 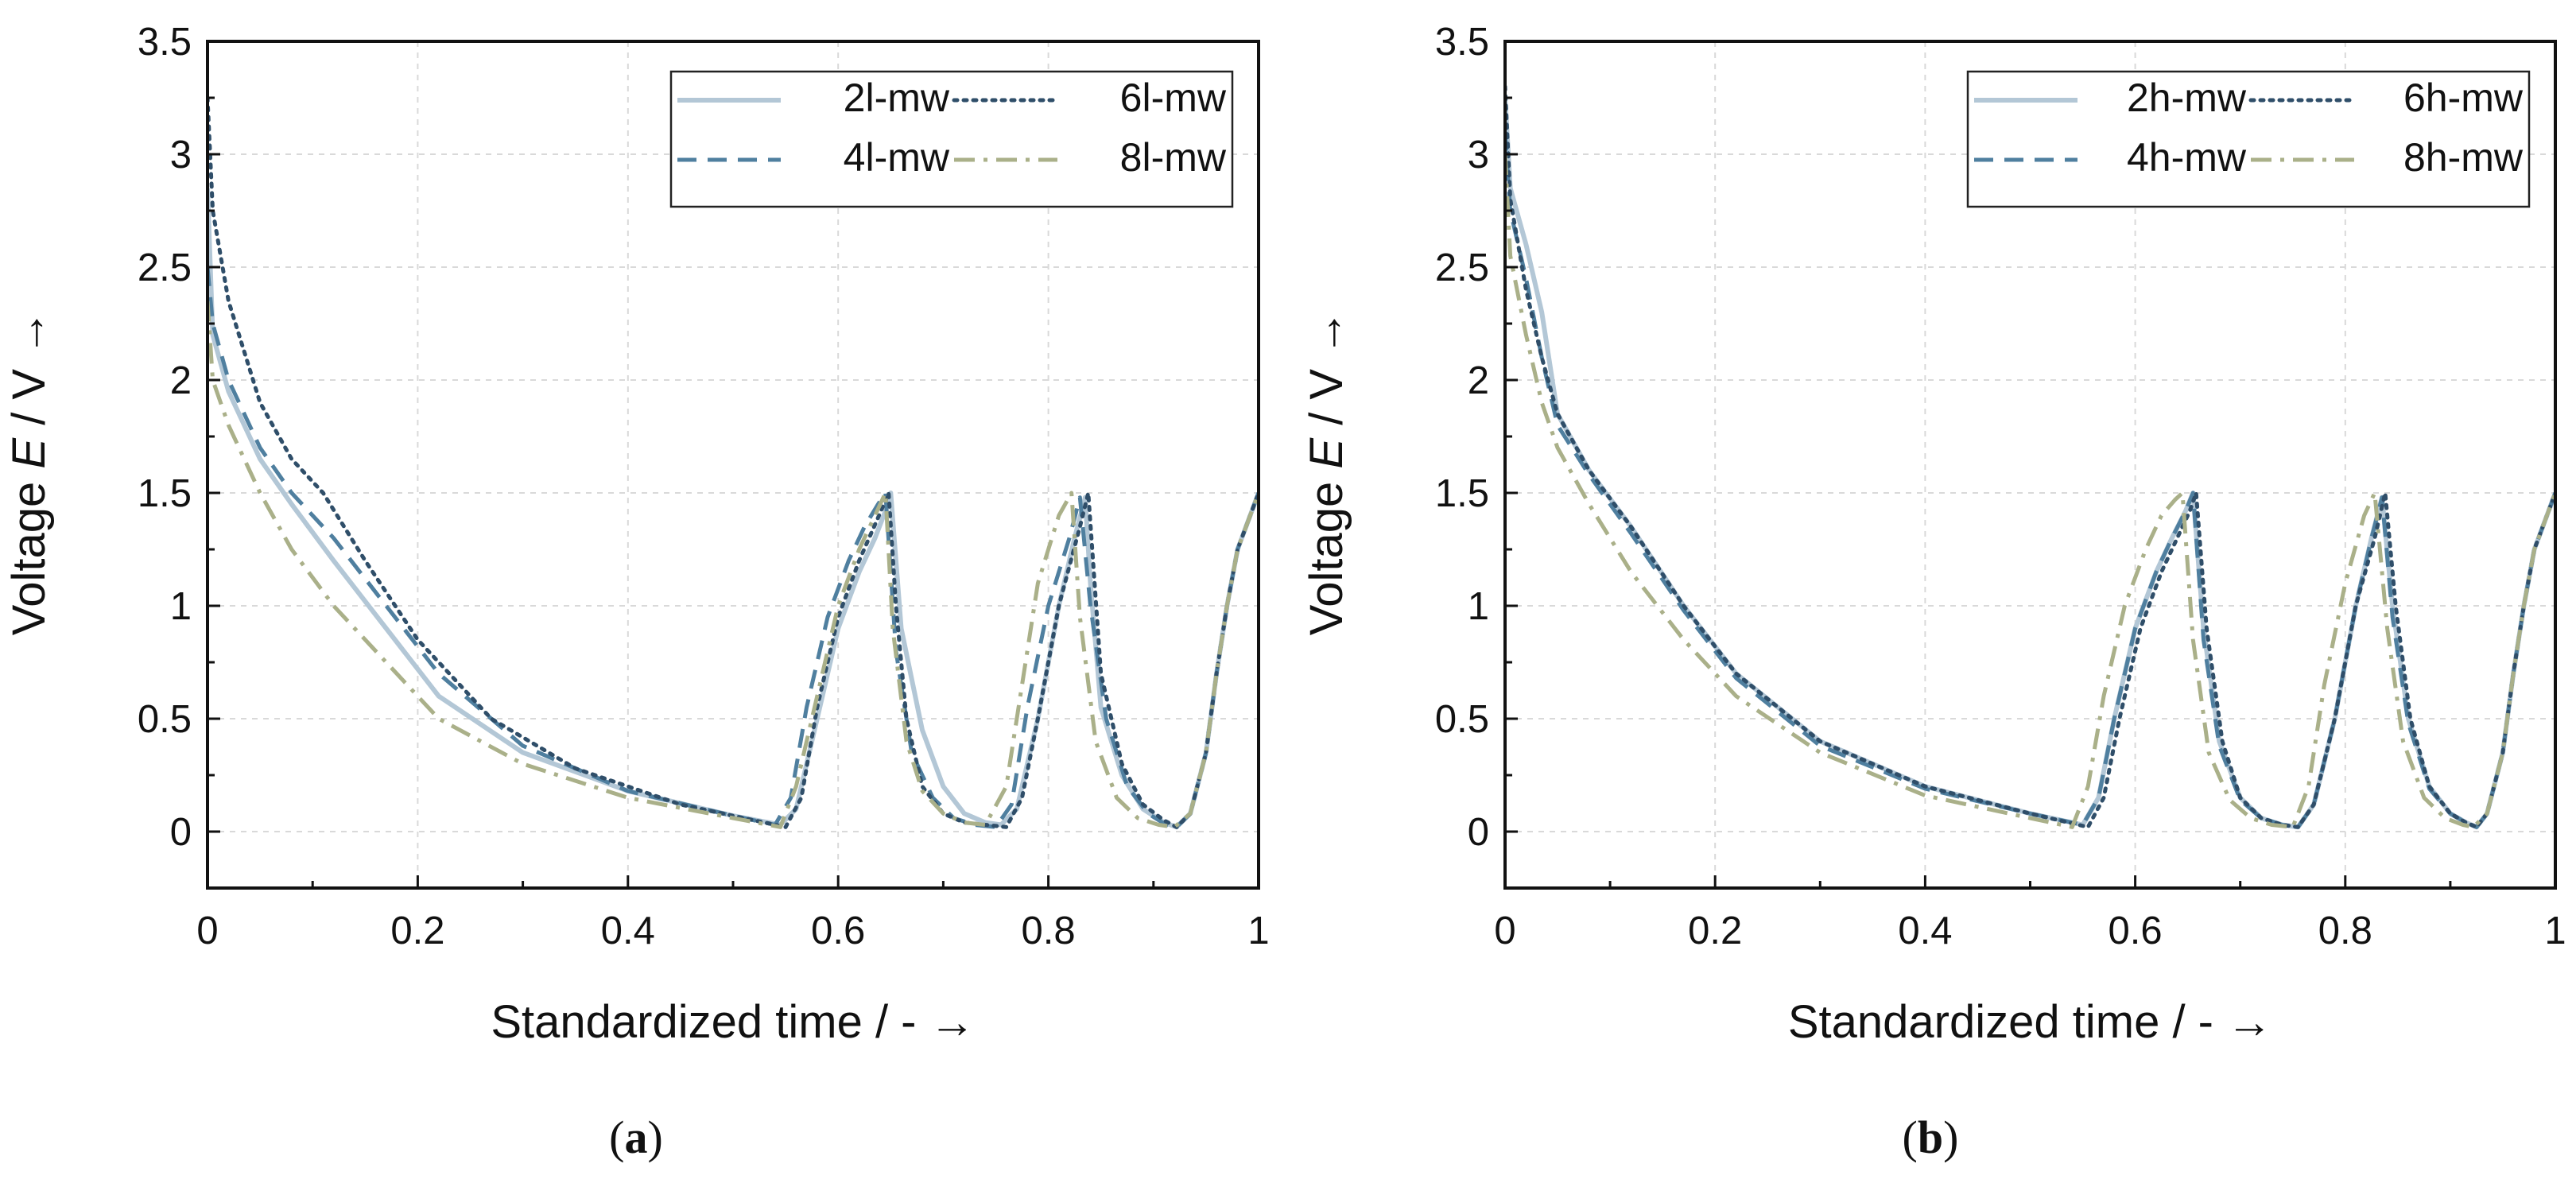 I want to click on legend: 2h-mw 6h-mw 4h-mw 8h-mw, so click(x=2249, y=139).